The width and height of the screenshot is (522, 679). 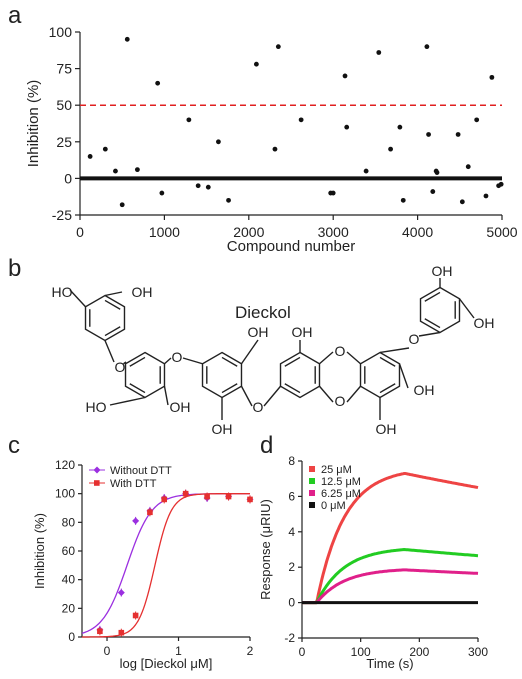 What do you see at coordinates (341, 494) in the screenshot?
I see `legend-label-d: 6.25 μM` at bounding box center [341, 494].